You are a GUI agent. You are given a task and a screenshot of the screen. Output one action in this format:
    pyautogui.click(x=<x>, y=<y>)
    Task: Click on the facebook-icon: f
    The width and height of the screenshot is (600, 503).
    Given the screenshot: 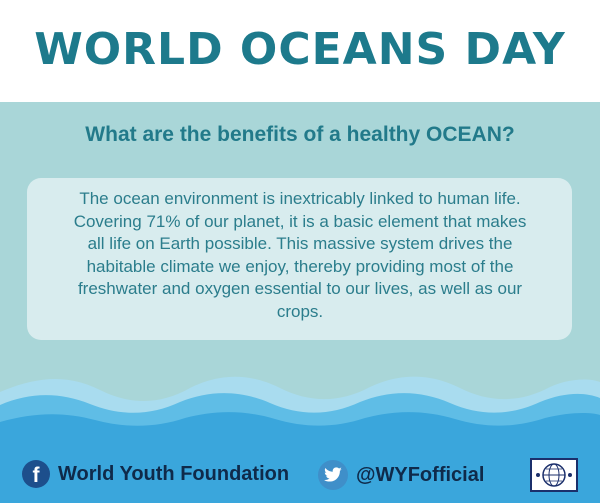 What is the action you would take?
    pyautogui.click(x=36, y=474)
    